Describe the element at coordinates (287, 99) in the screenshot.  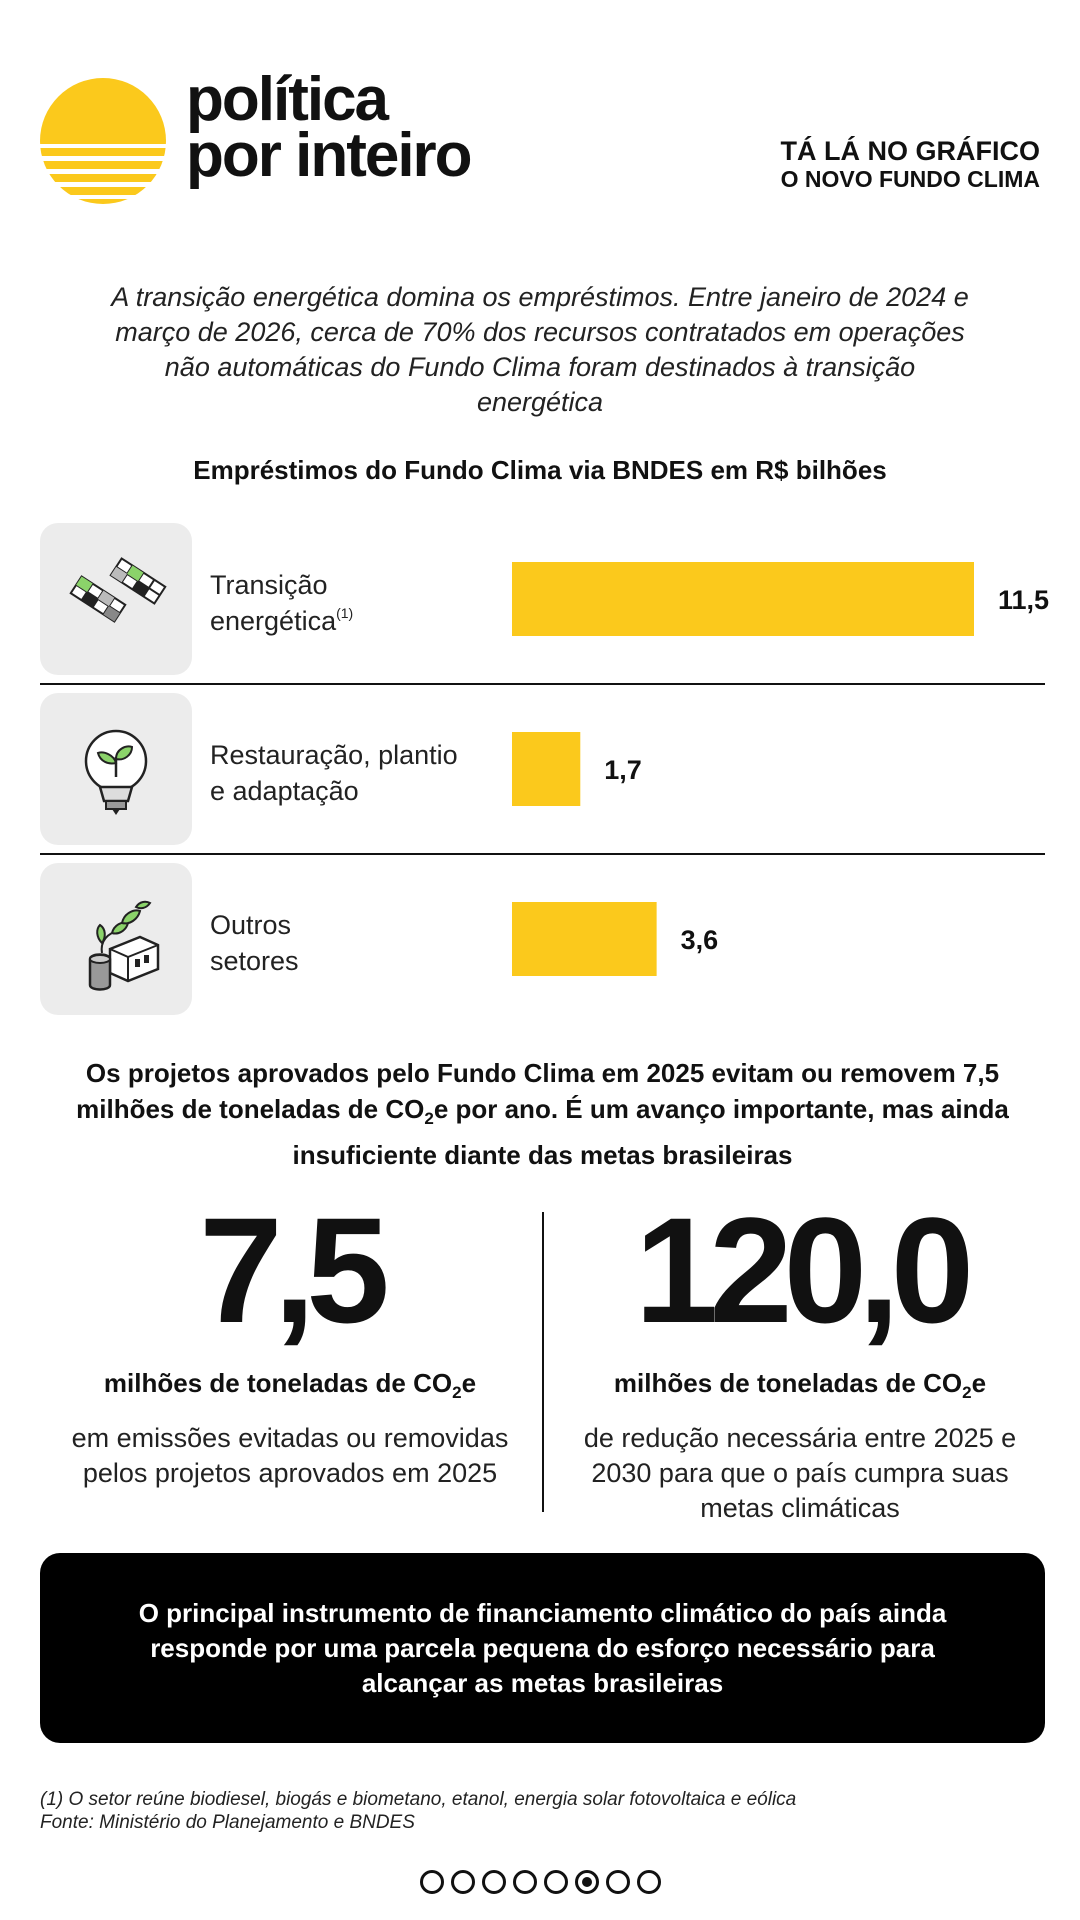
I see `brand-line-1: política` at that location.